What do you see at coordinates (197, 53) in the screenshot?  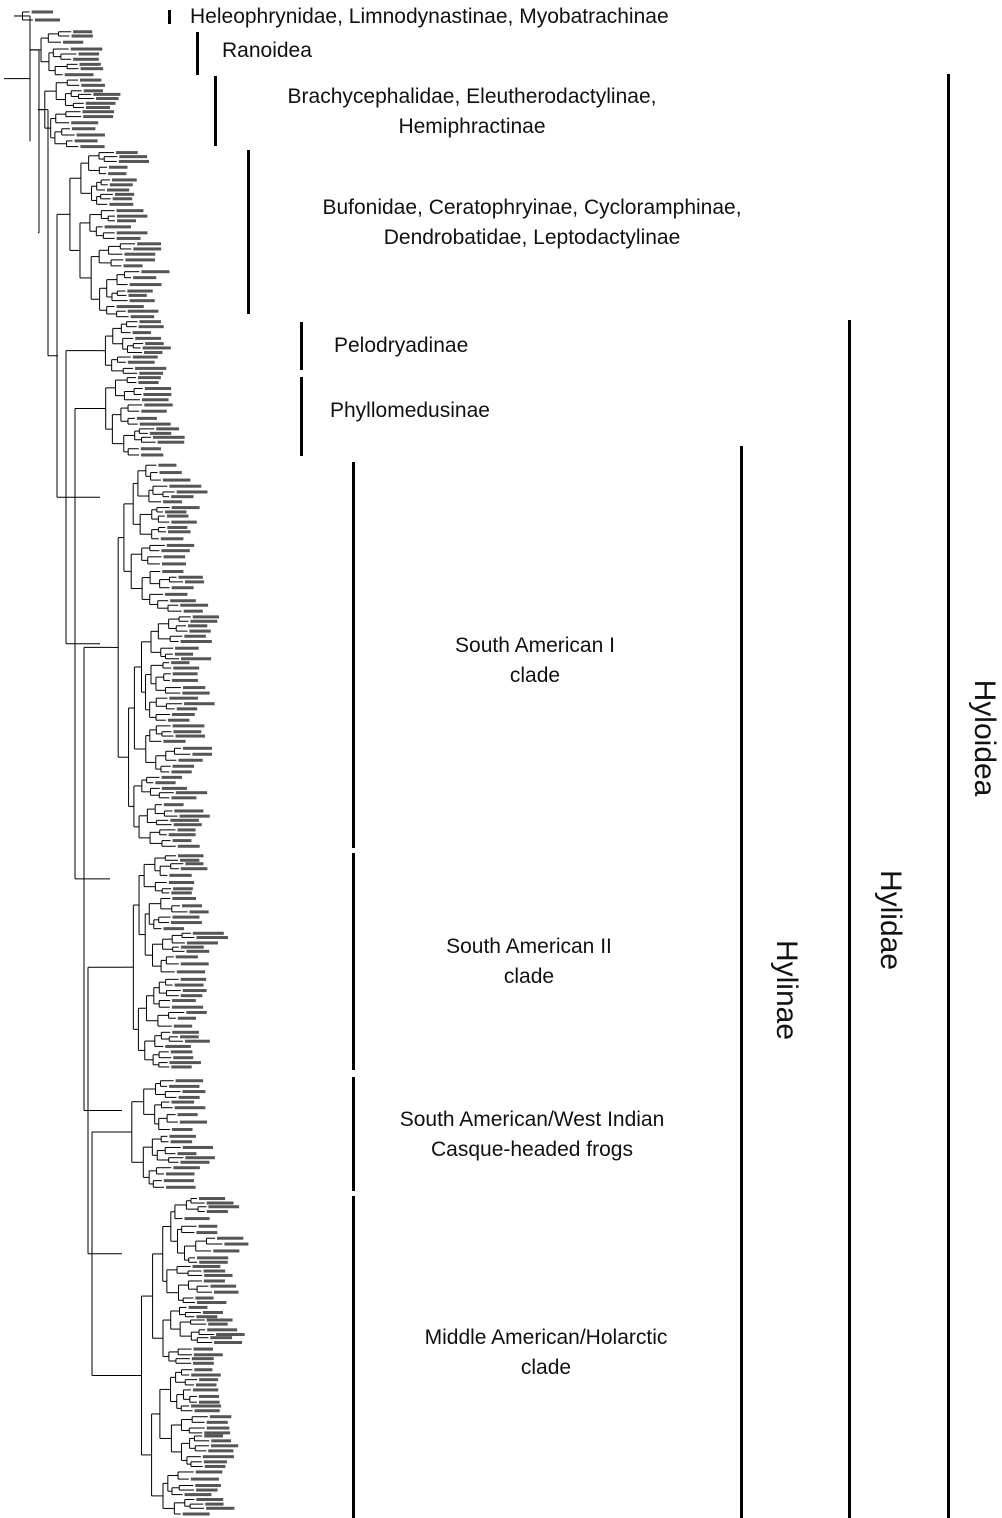 I see `bar-ranoidea` at bounding box center [197, 53].